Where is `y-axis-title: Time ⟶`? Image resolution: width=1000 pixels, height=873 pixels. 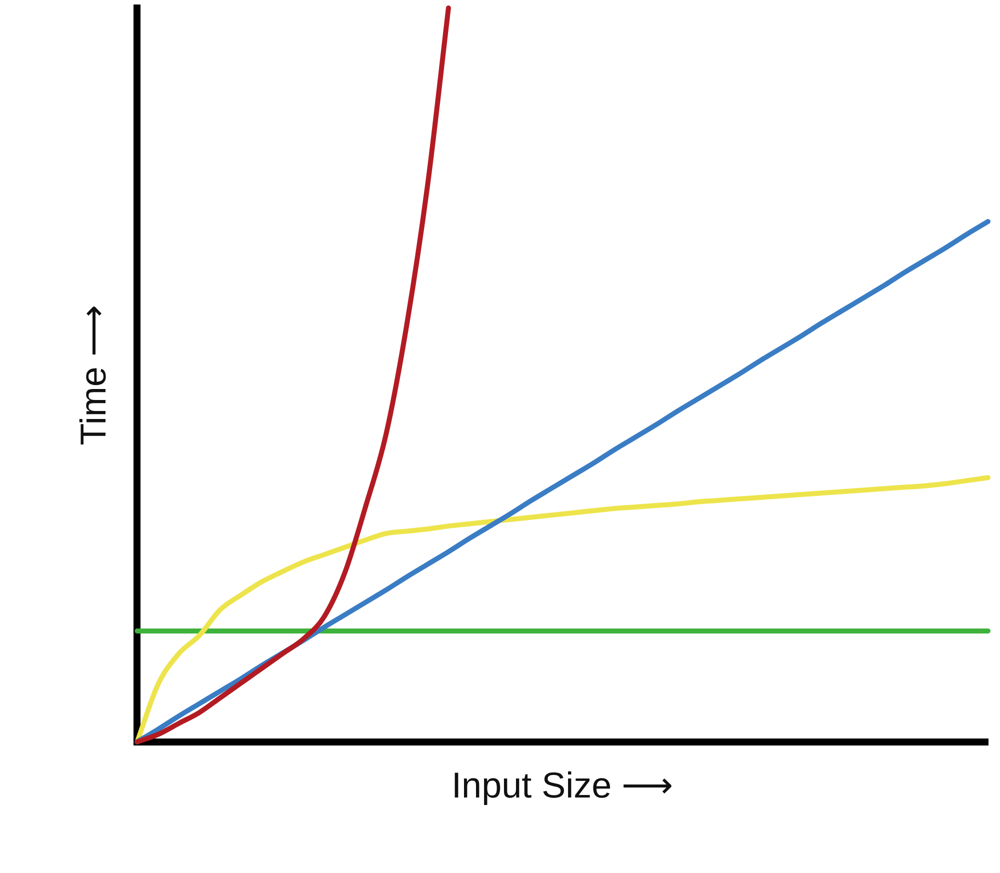
y-axis-title: Time ⟶ is located at coordinates (93, 375).